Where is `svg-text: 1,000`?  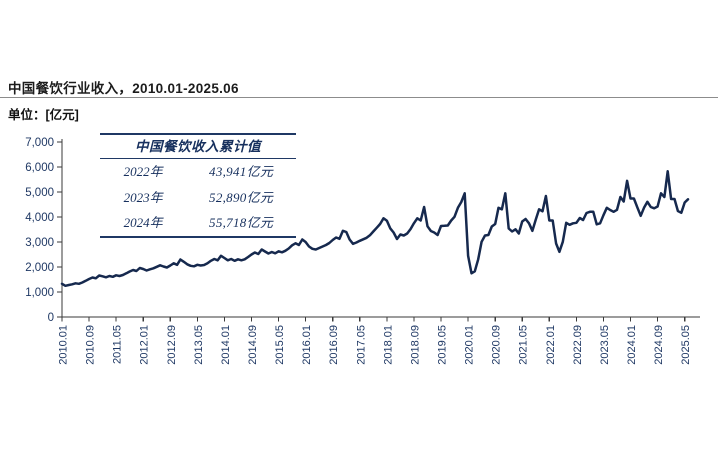
svg-text: 1,000 is located at coordinates (39, 293).